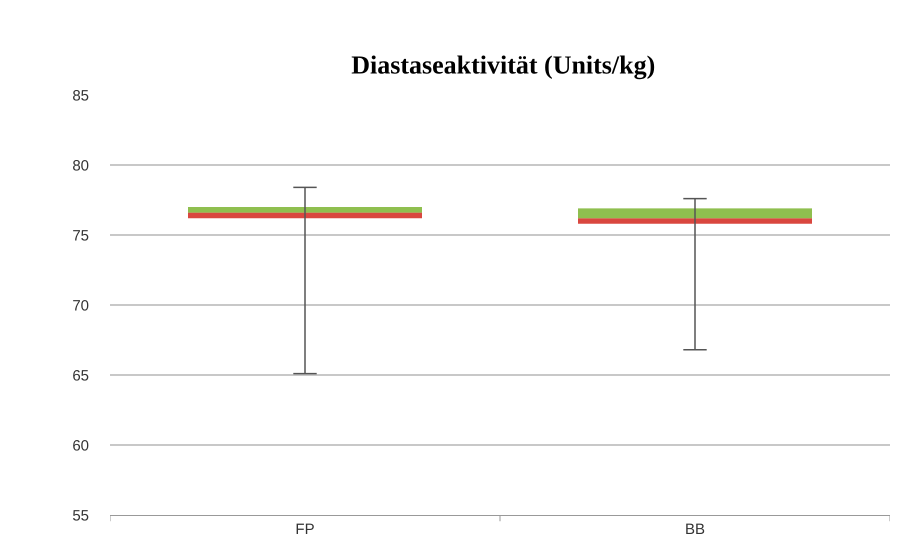 The image size is (915, 555). Describe the element at coordinates (80, 515) in the screenshot. I see `y-tick-label: 55` at that location.